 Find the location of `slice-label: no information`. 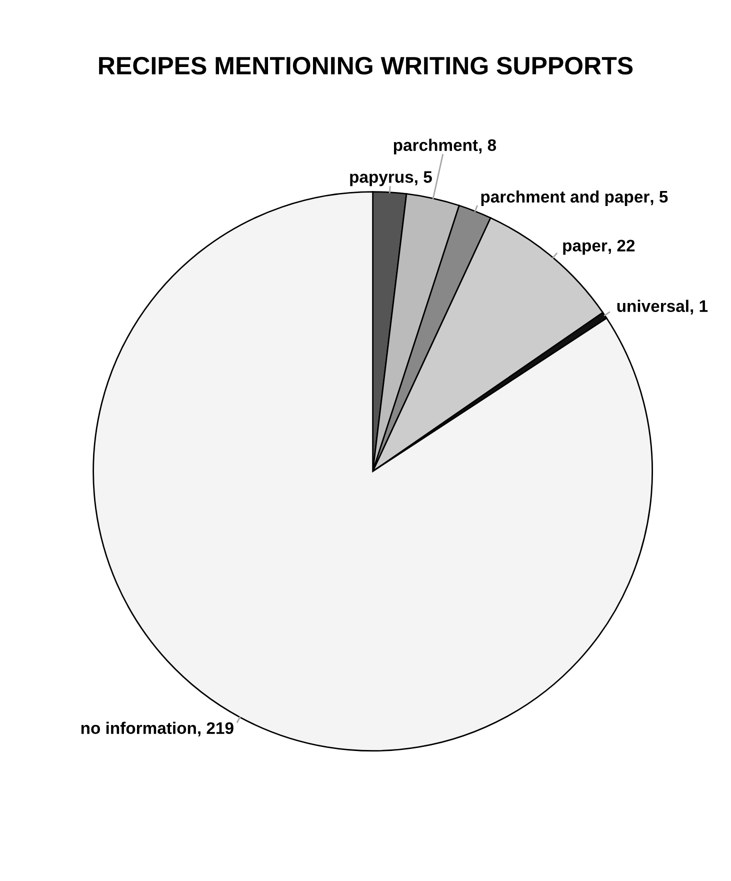

slice-label: no information is located at coordinates (138, 728).